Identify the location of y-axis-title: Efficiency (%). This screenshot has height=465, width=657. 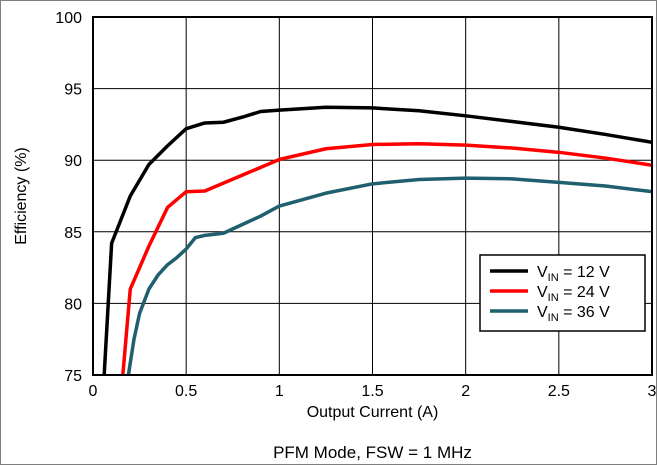
(21, 196).